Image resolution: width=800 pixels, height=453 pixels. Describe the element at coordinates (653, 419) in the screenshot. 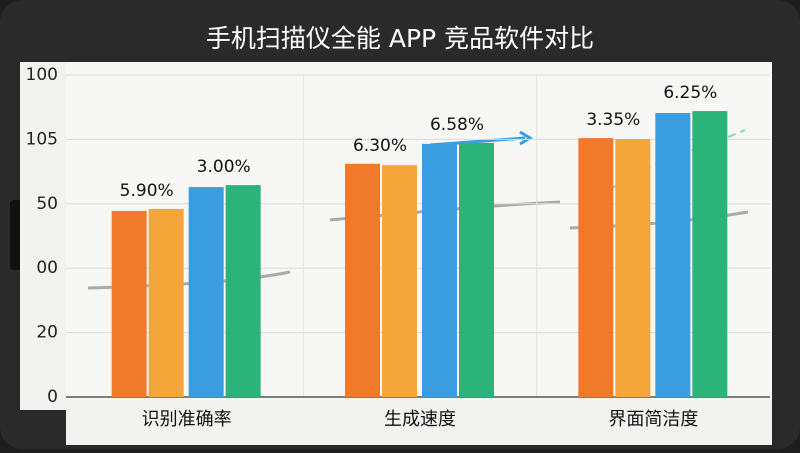

I see `x-tick-label: 界面简洁度` at that location.